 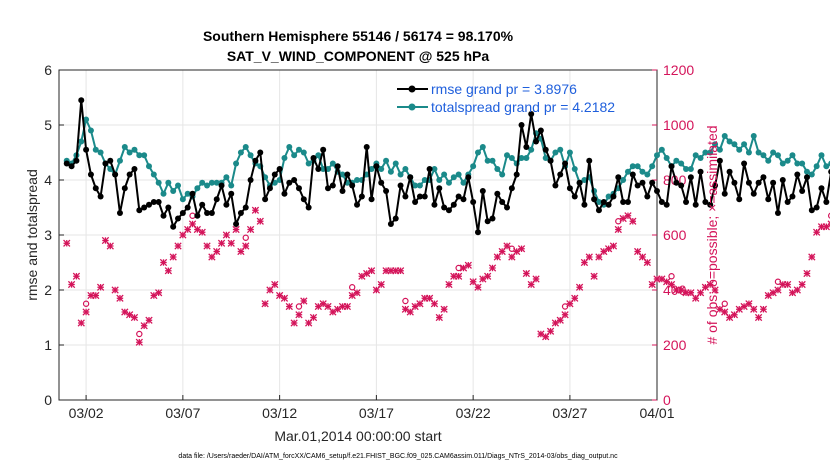 I want to click on legend-item-rmse: rmse grand pr = 3.8976, so click(x=487, y=89).